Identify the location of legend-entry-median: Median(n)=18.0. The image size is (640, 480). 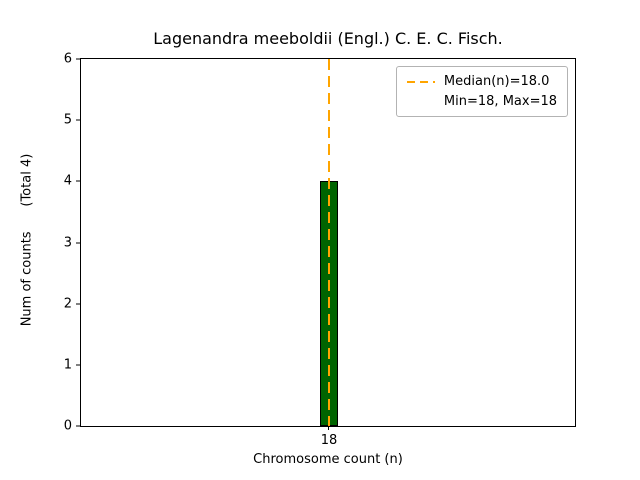
(481, 81).